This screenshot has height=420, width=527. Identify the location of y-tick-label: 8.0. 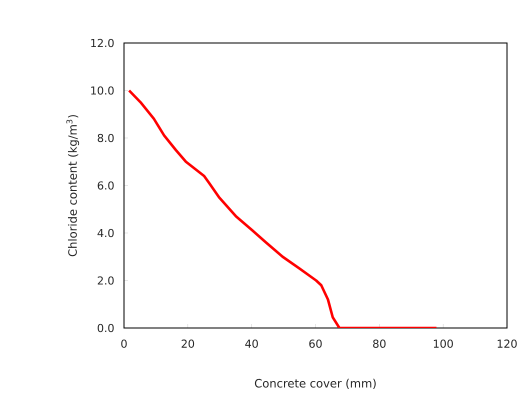
(106, 138).